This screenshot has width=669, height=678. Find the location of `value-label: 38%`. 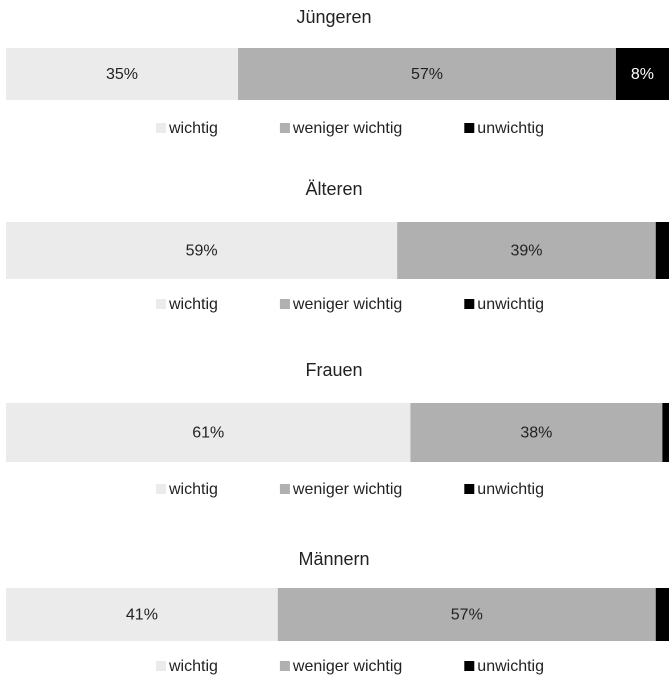

value-label: 38% is located at coordinates (536, 433).